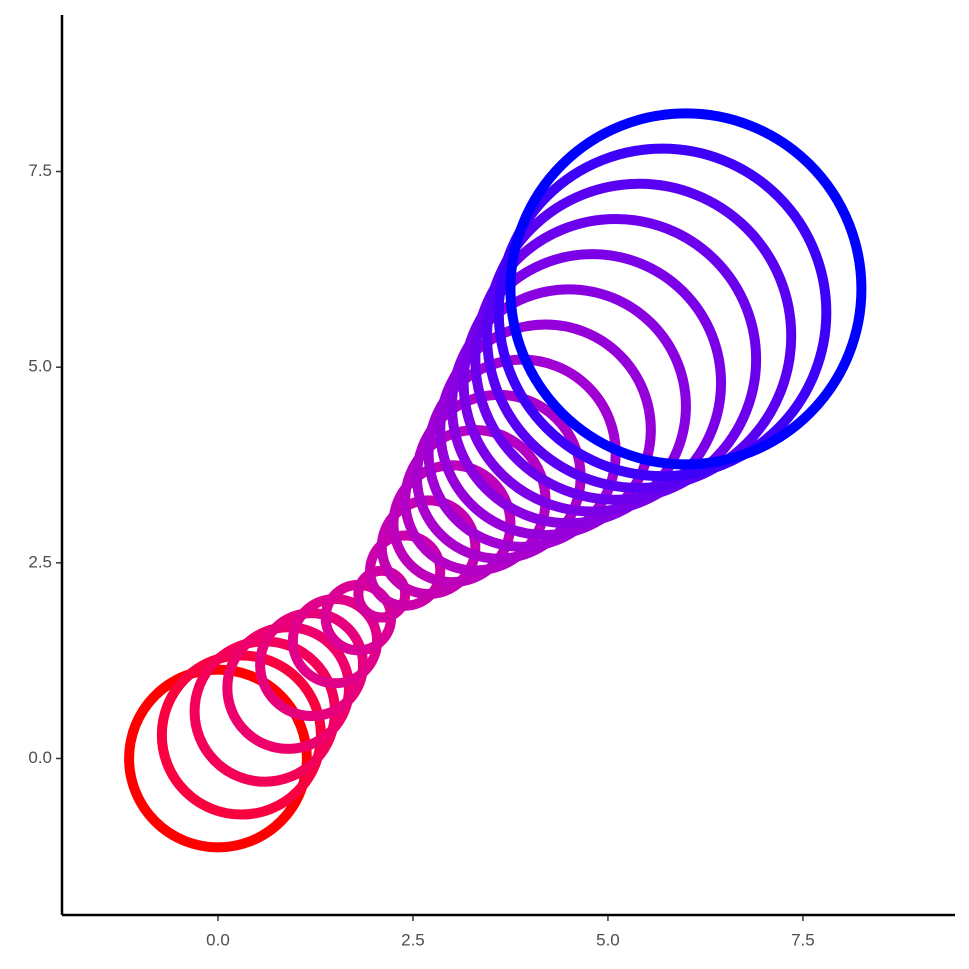  I want to click on x-tick-label: 0.0, so click(218, 939).